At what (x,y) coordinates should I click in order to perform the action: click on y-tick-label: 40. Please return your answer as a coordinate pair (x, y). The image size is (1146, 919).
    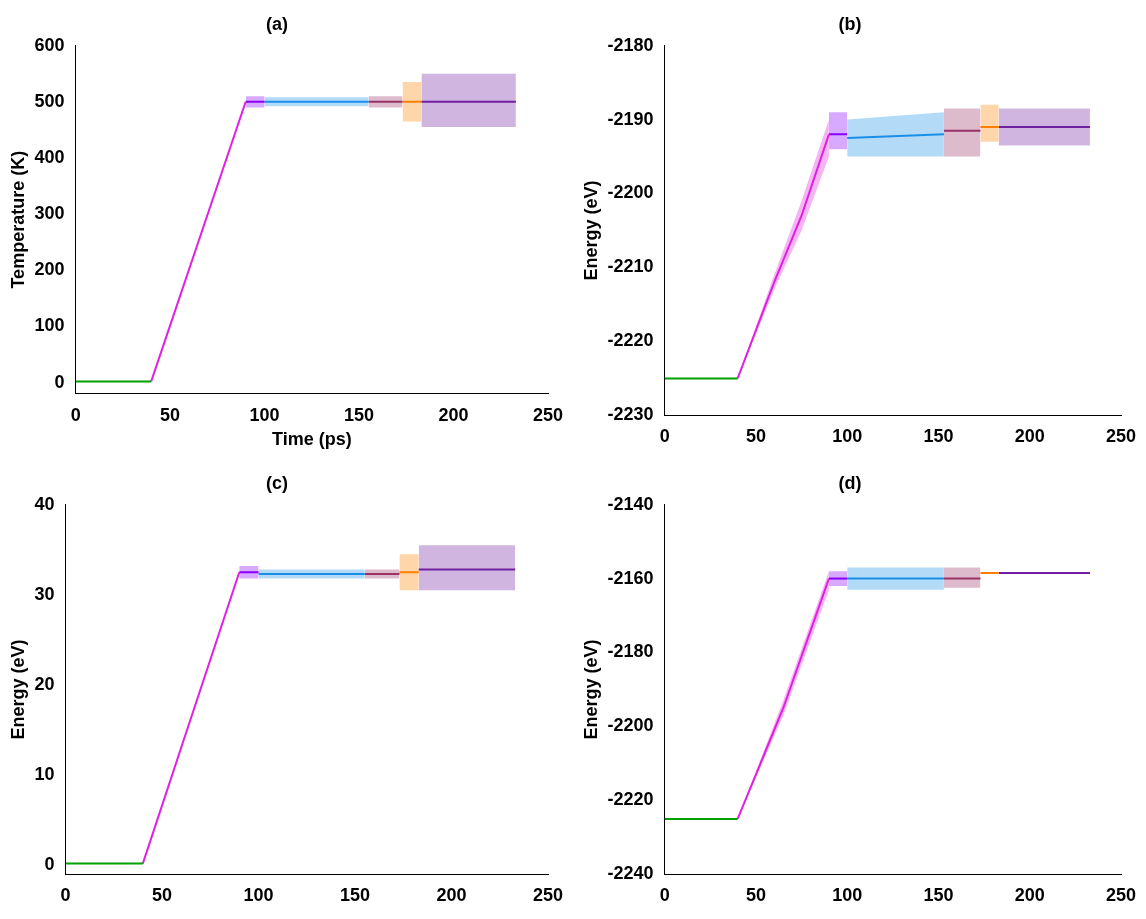
    Looking at the image, I should click on (44, 503).